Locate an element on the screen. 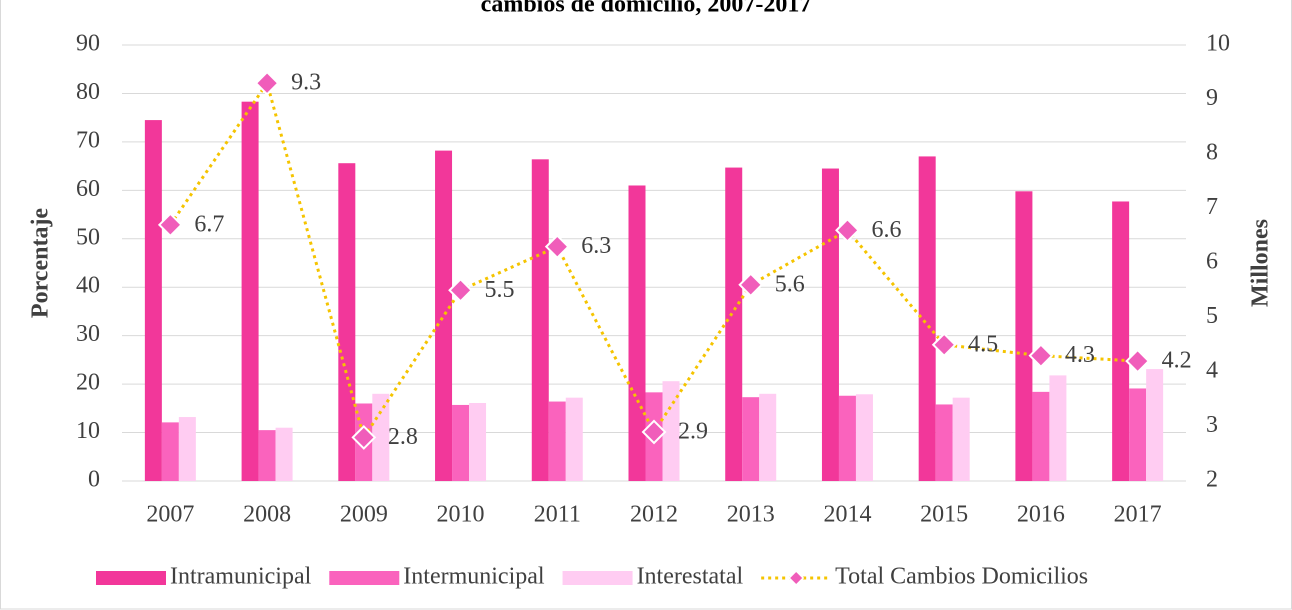  data-label: 9.3 is located at coordinates (306, 83).